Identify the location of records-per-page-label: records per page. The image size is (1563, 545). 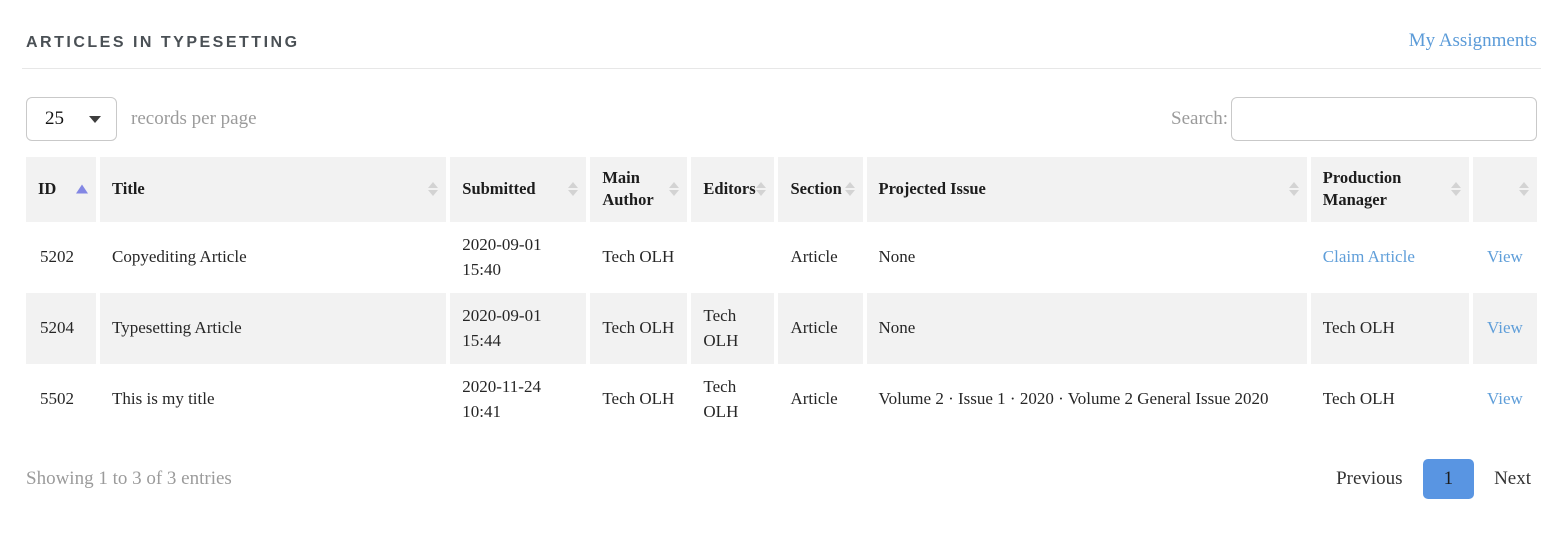
(194, 118).